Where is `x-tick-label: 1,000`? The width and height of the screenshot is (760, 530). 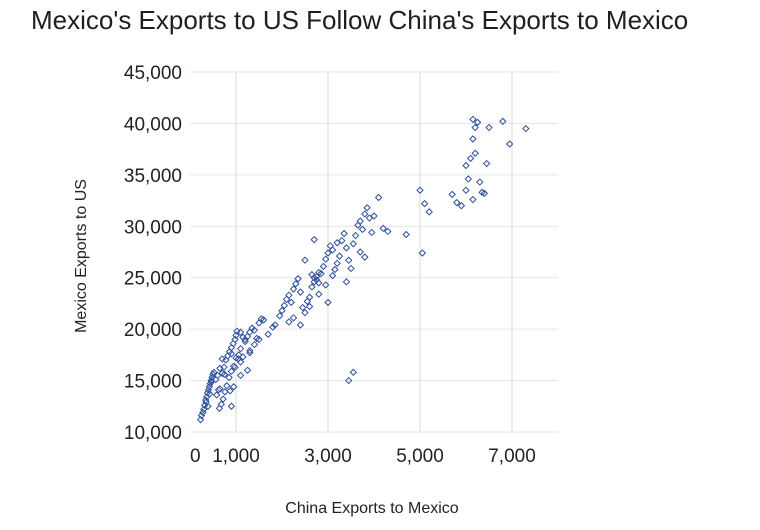 x-tick-label: 1,000 is located at coordinates (236, 456).